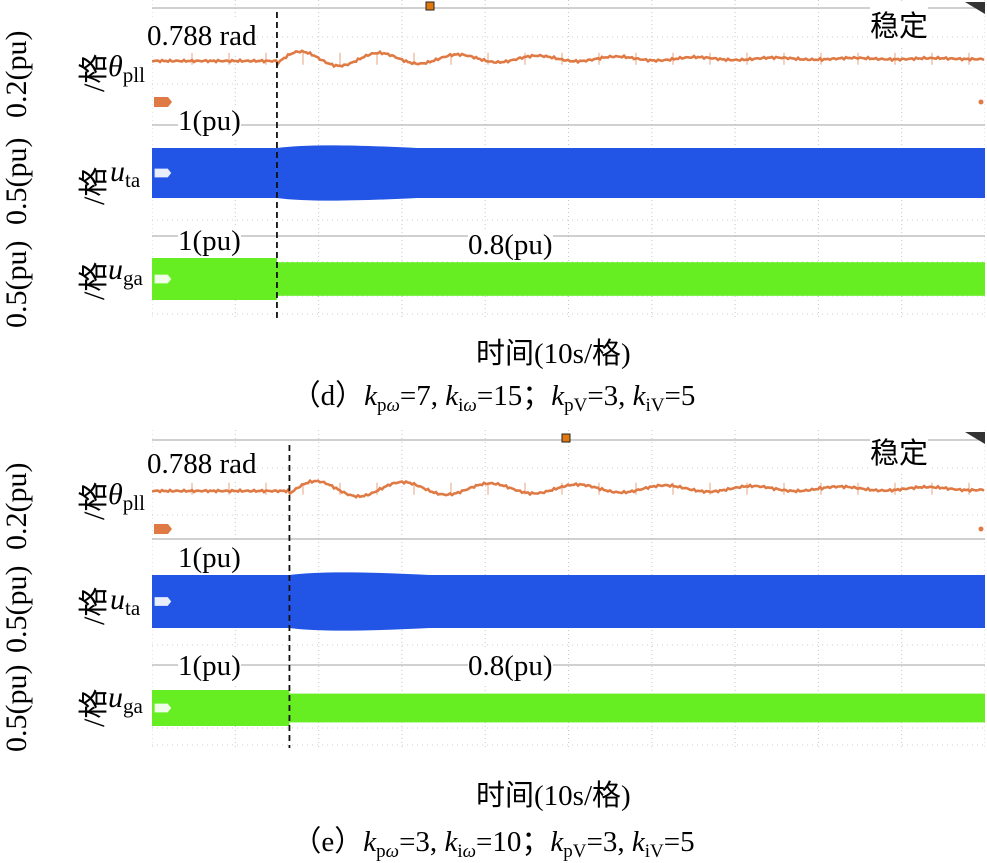  What do you see at coordinates (493, 398) in the screenshot?
I see `panel-caption: （d）kpω=7, kiω=15；kpV=3, kiV=5` at bounding box center [493, 398].